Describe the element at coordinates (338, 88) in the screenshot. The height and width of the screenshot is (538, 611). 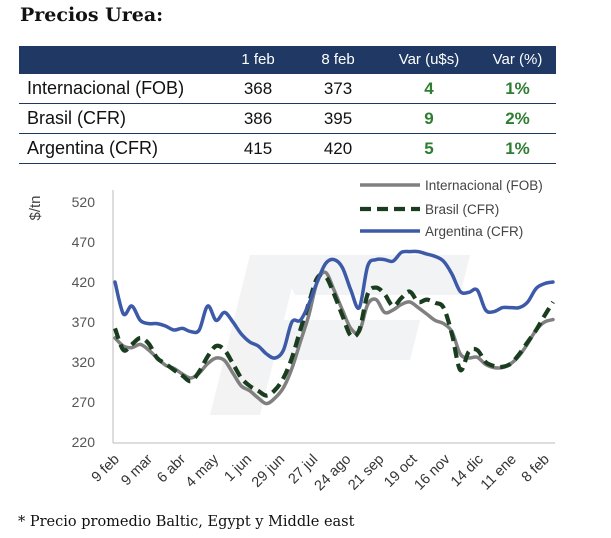
I see `row-value-8feb: 373` at that location.